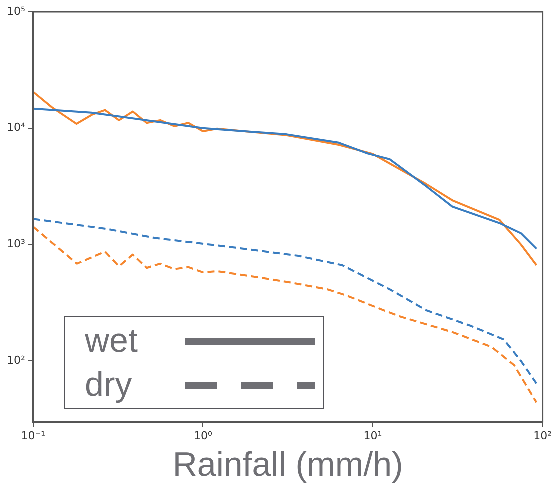  I want to click on key-box: wet dry, so click(194, 362).